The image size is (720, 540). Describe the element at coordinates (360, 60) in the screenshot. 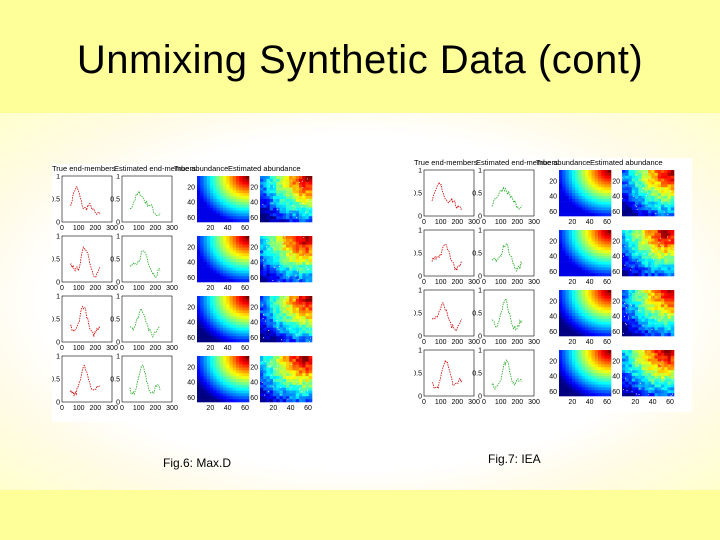

I see `slide-title: Unmixing Synthetic Data (cont)` at that location.